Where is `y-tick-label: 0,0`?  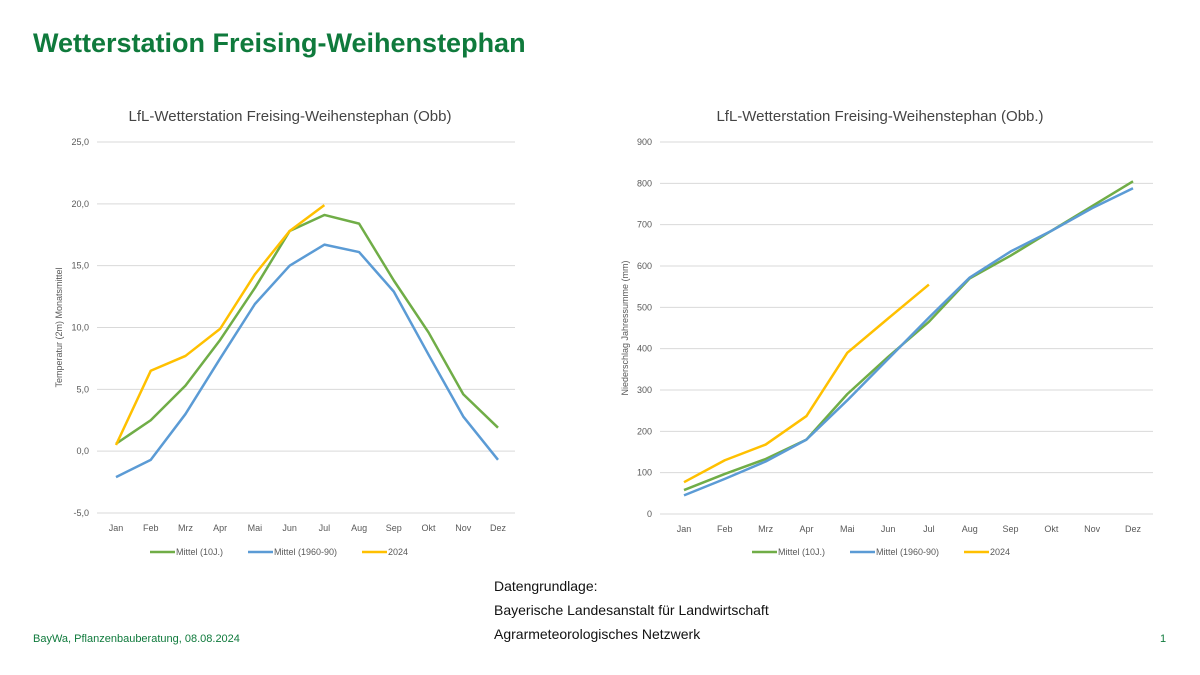
y-tick-label: 0,0 is located at coordinates (82, 451).